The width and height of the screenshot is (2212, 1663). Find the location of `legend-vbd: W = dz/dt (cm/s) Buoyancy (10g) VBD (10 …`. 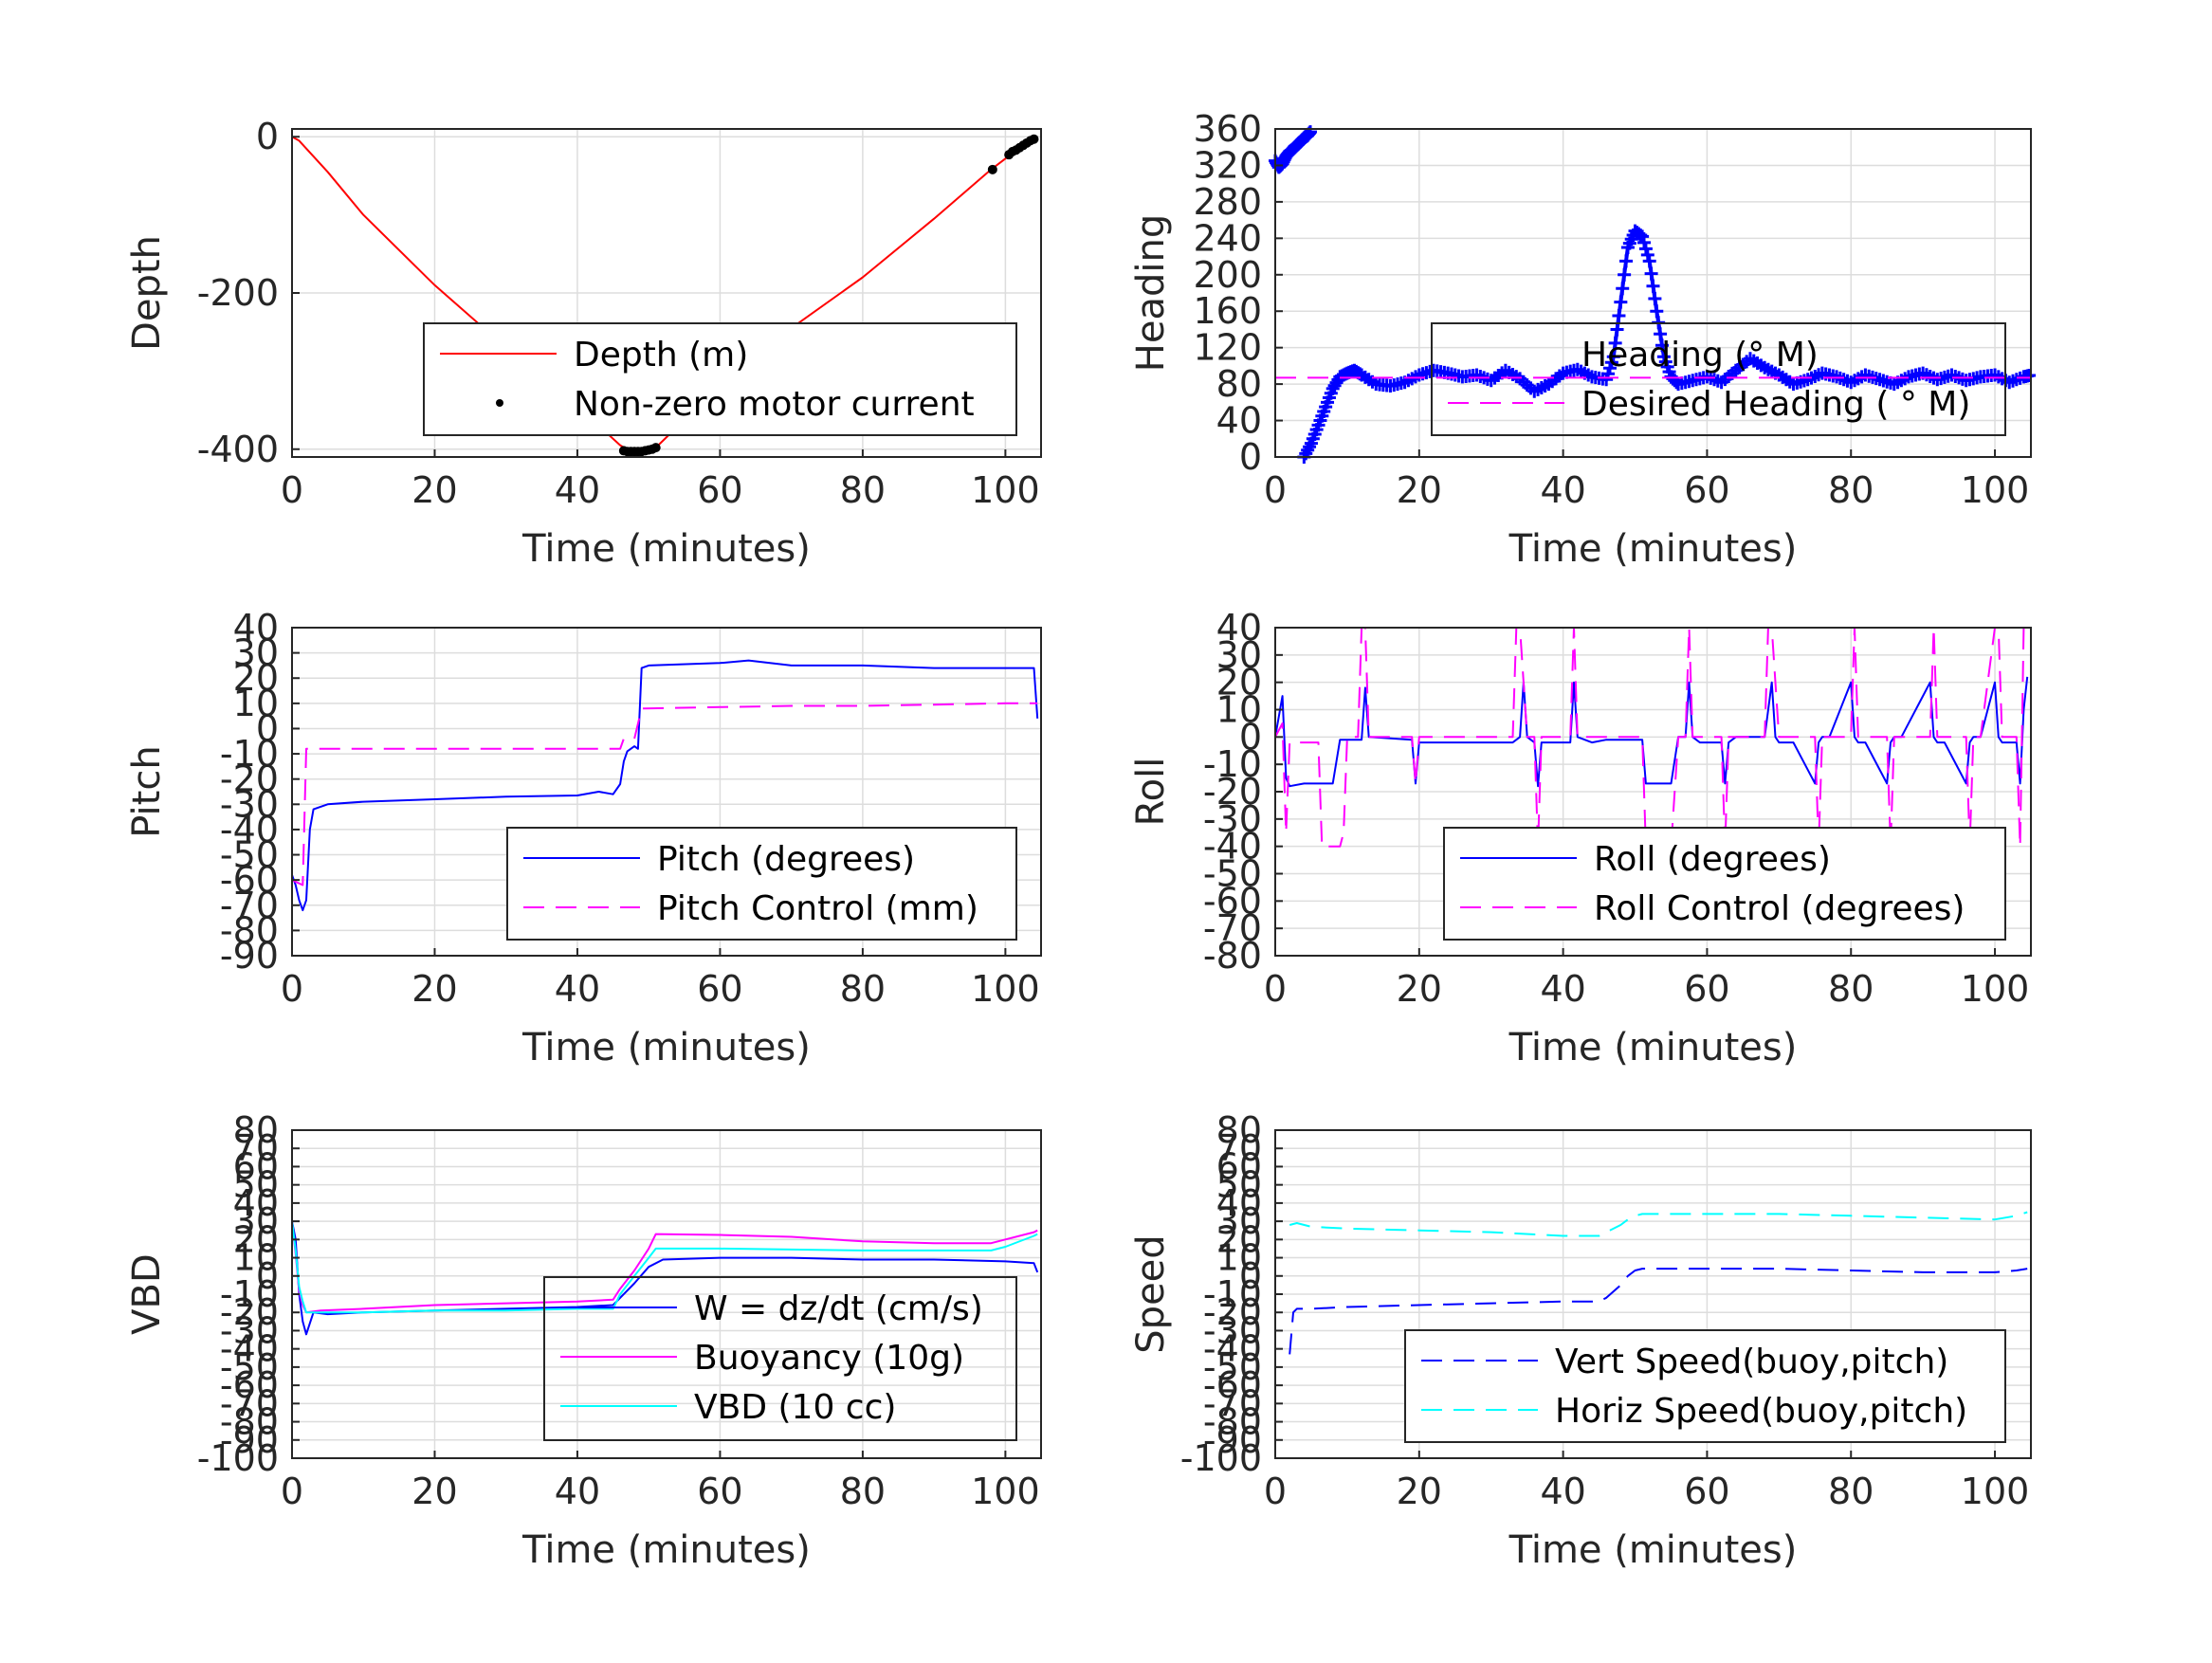

legend-vbd: W = dz/dt (cm/s) Buoyancy (10g) VBD (10 … is located at coordinates (780, 1358).